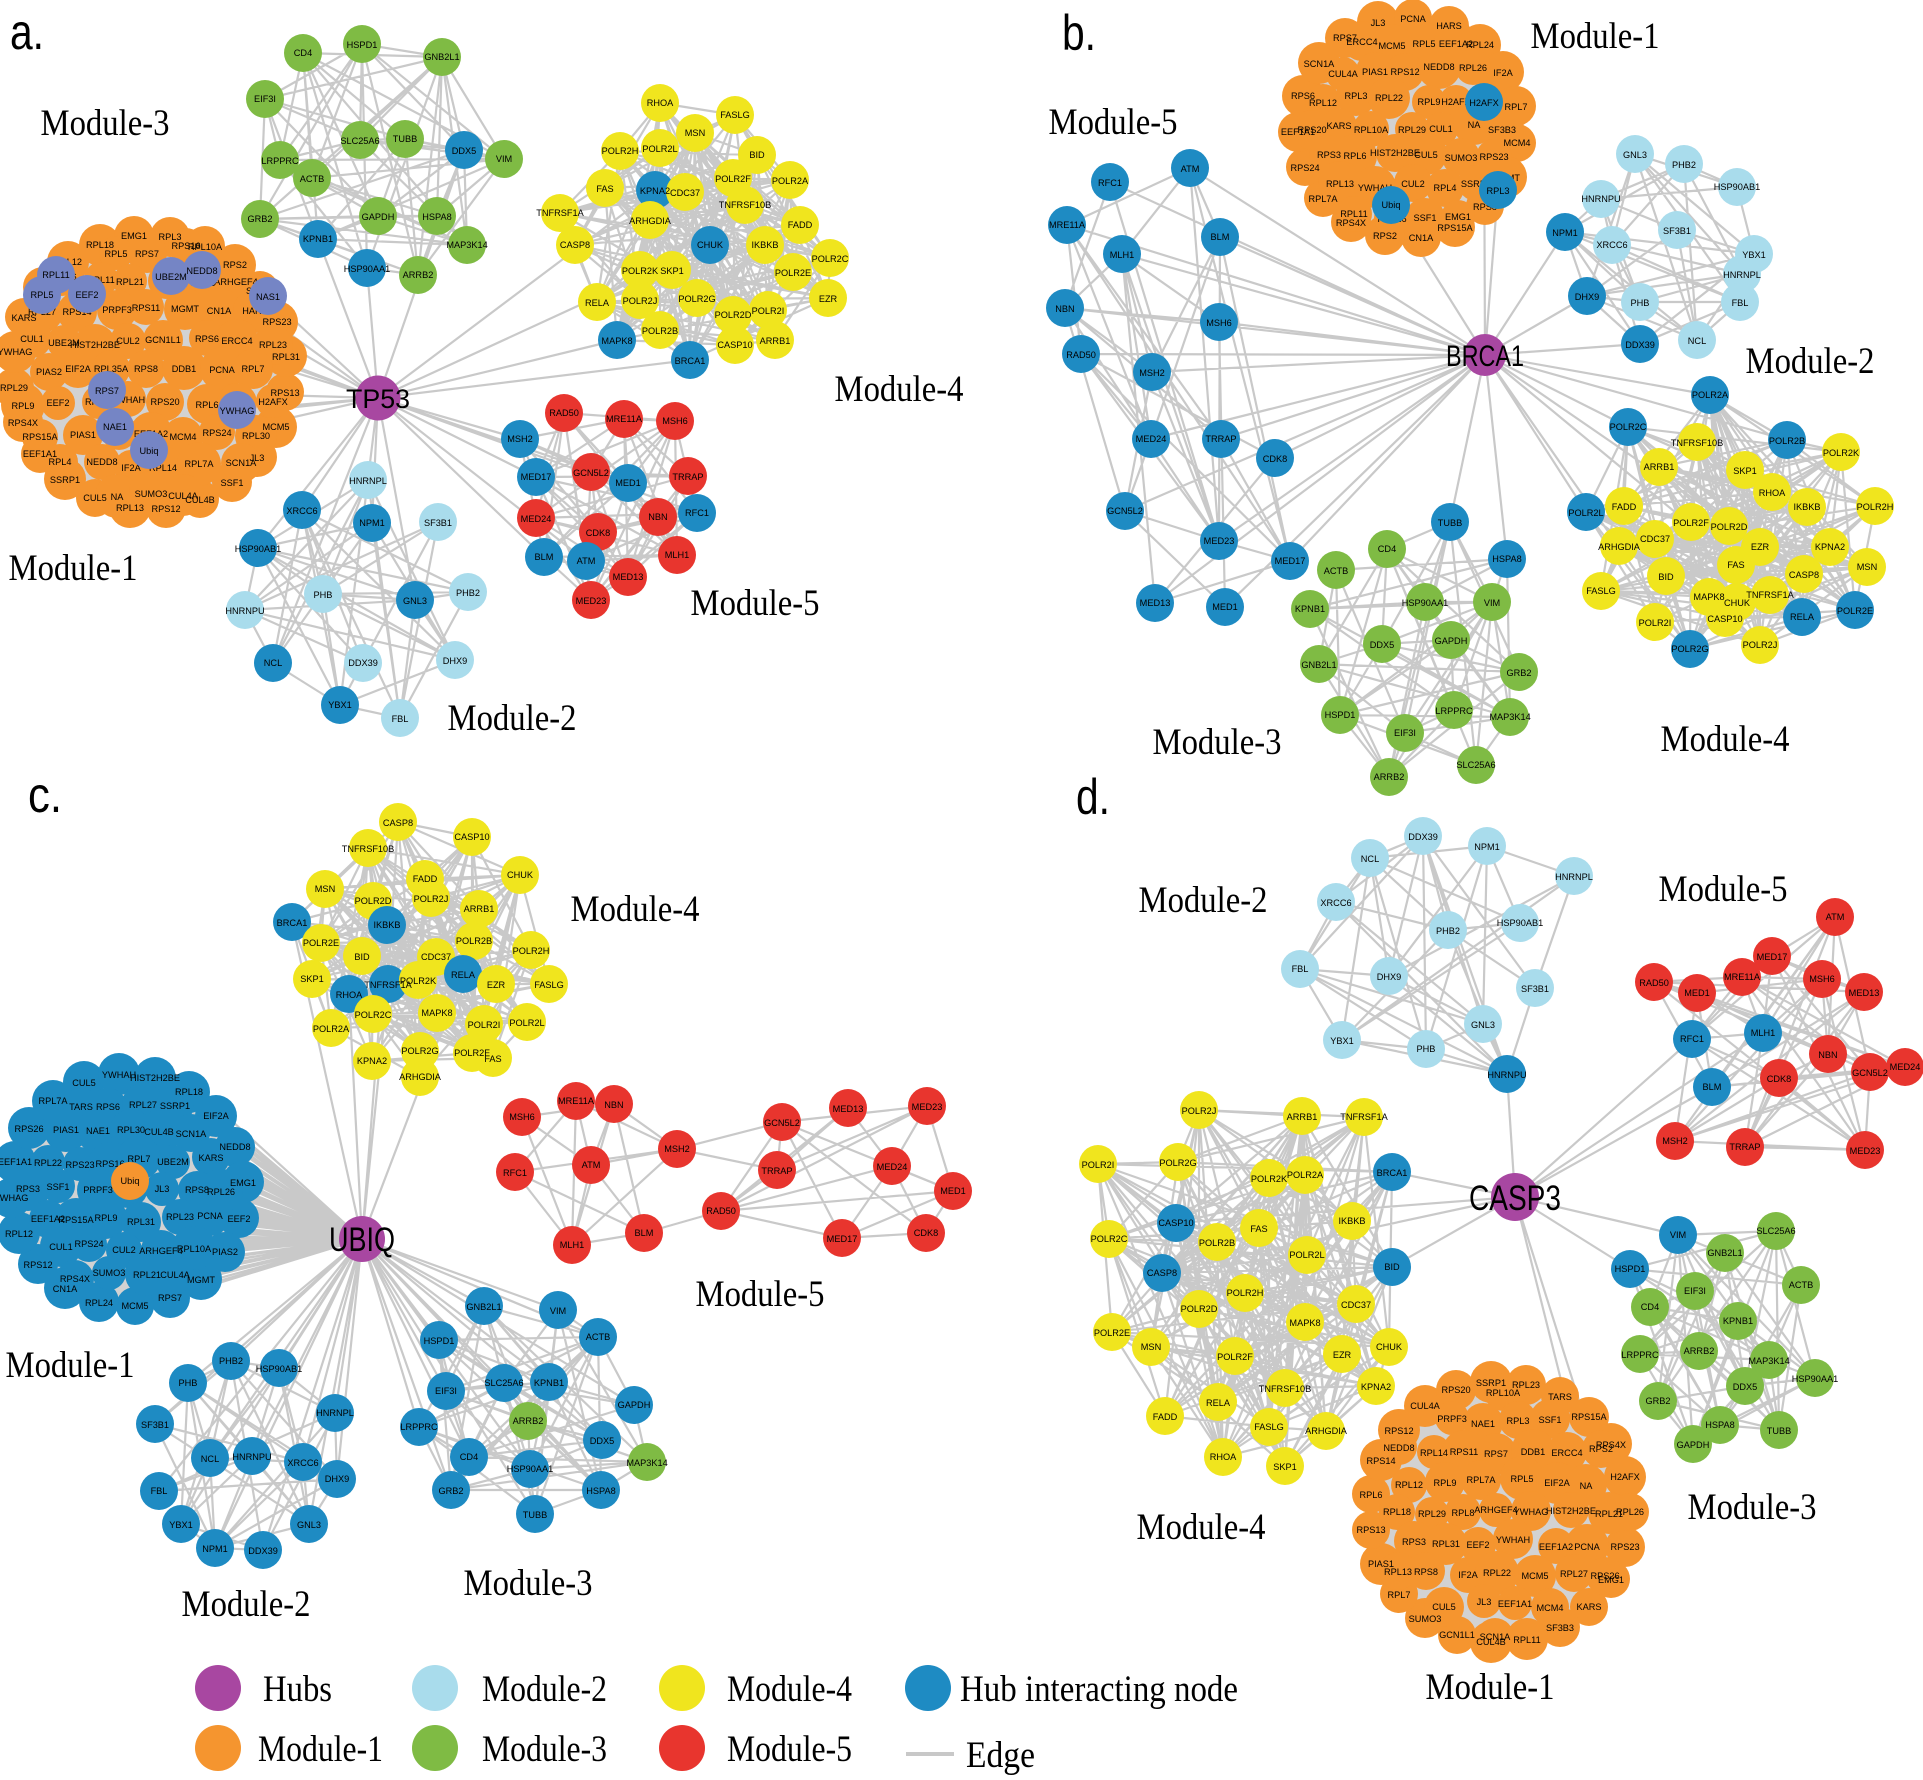  I want to click on svg-text: NEDD8, so click(101, 462).